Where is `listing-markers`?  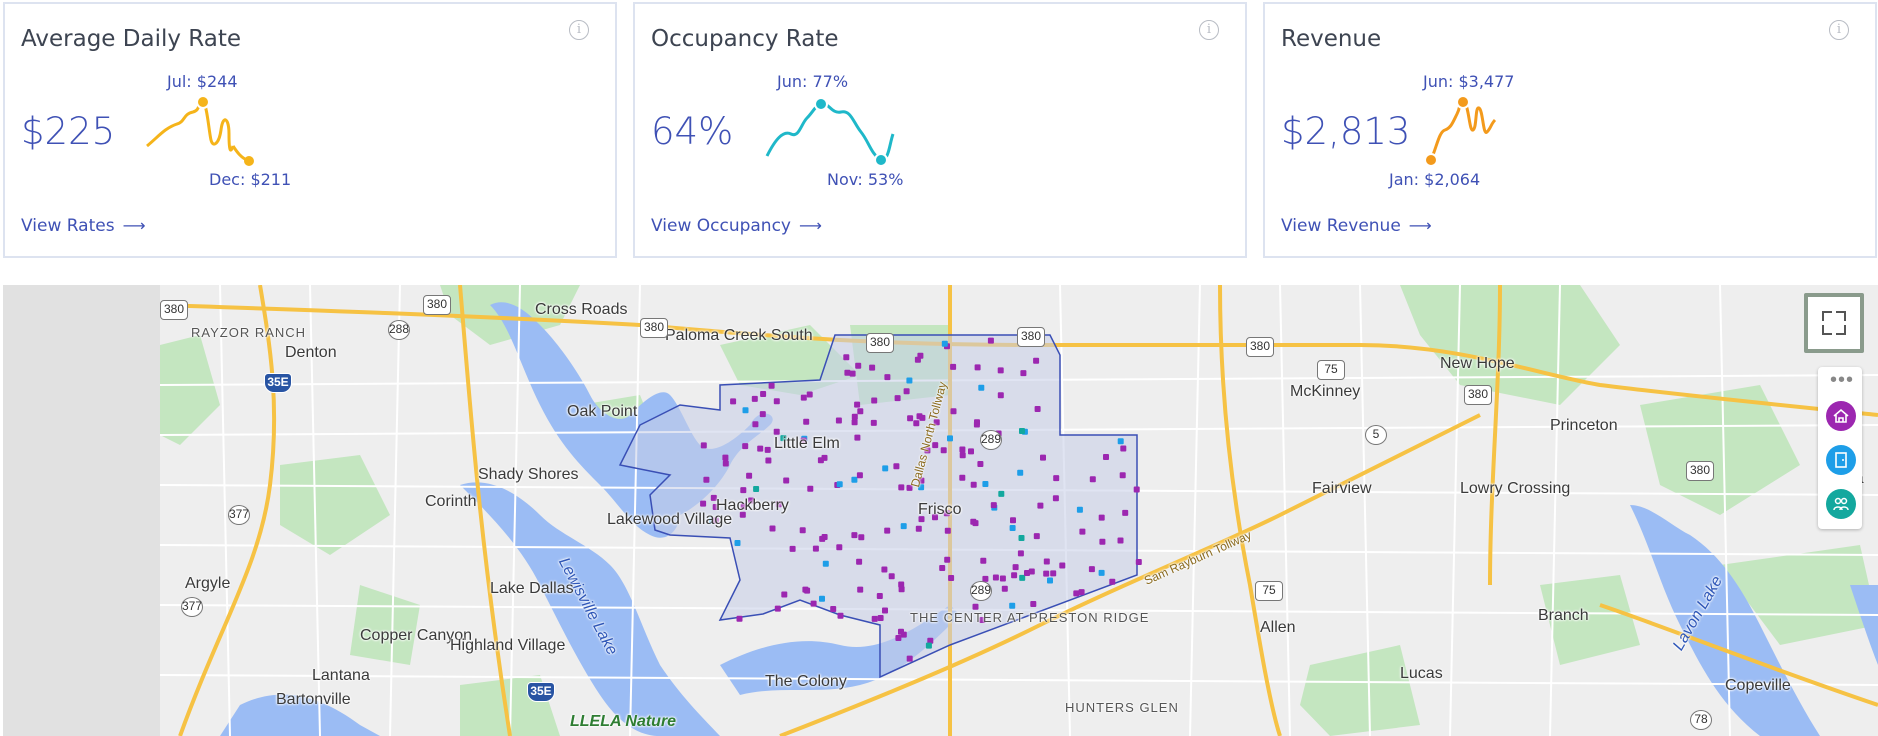
listing-markers is located at coordinates (921, 499).